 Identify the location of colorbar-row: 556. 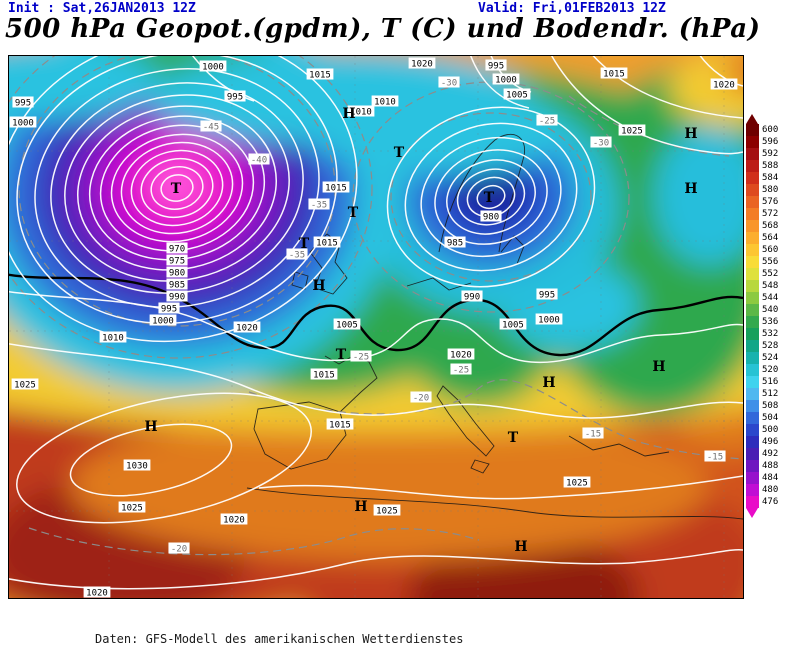
(768, 262).